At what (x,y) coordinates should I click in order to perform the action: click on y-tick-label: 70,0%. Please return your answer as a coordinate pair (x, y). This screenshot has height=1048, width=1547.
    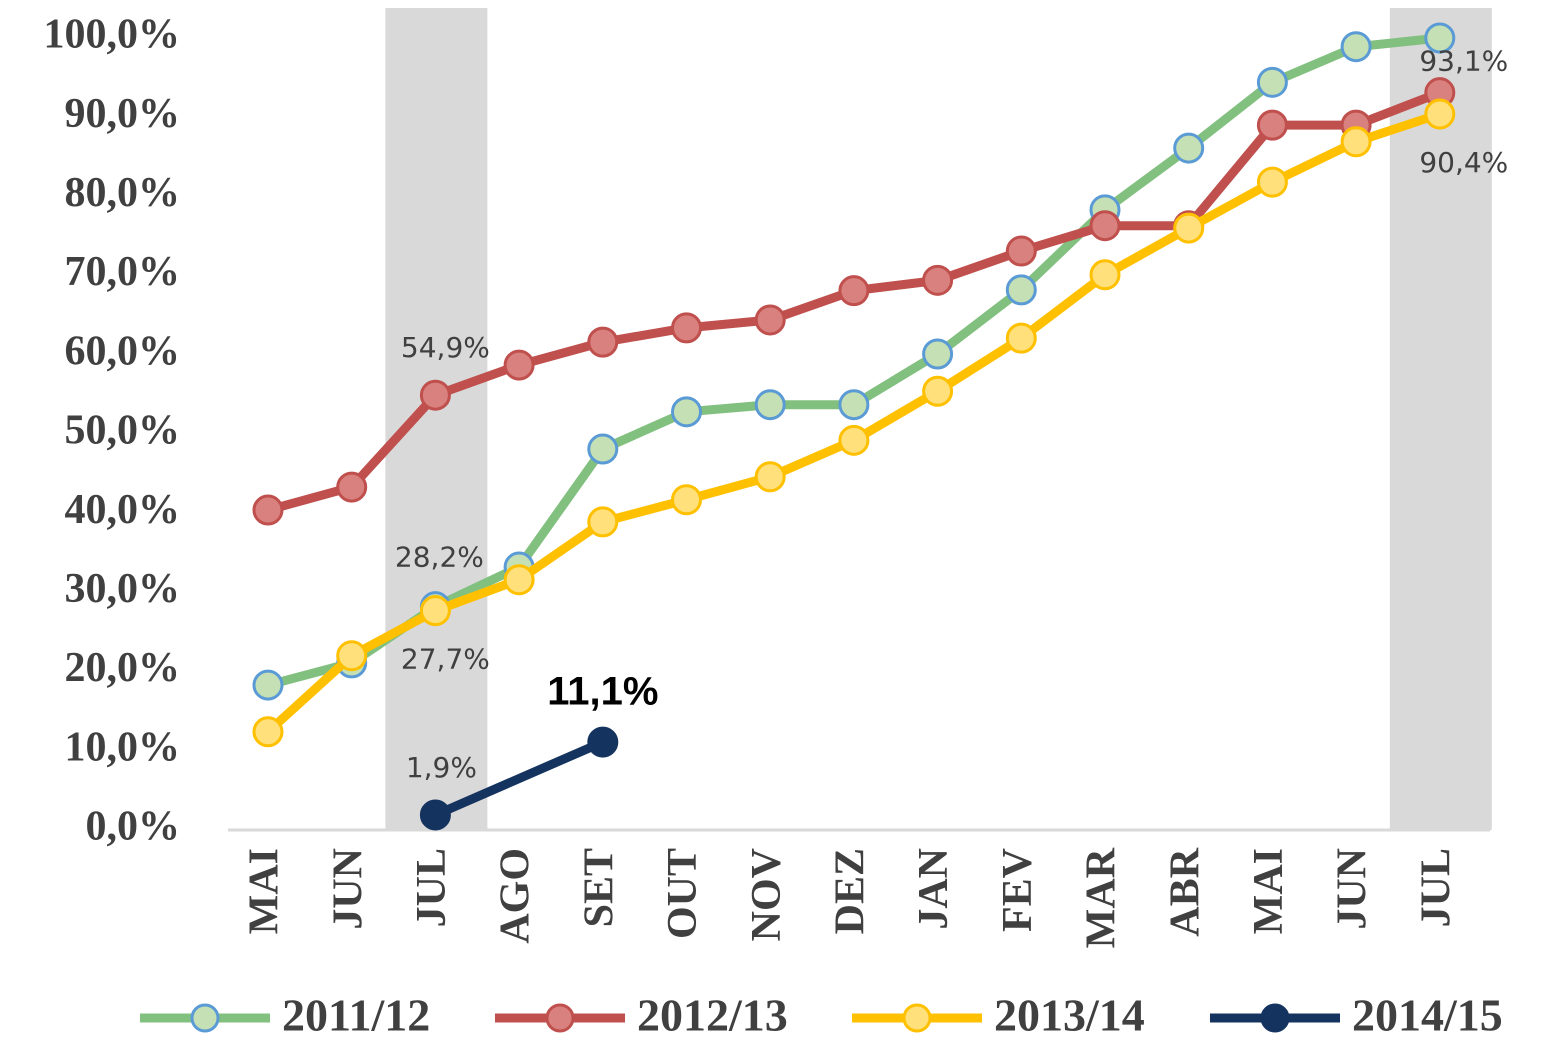
    Looking at the image, I should click on (123, 272).